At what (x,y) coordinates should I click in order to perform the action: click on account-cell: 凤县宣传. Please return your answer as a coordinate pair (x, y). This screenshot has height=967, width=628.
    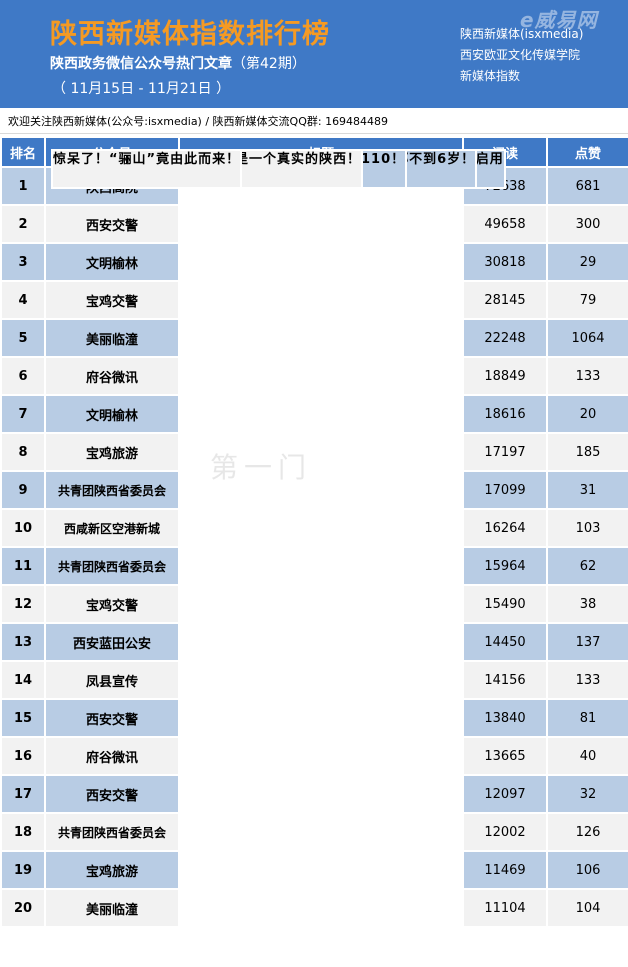
    Looking at the image, I should click on (112, 680).